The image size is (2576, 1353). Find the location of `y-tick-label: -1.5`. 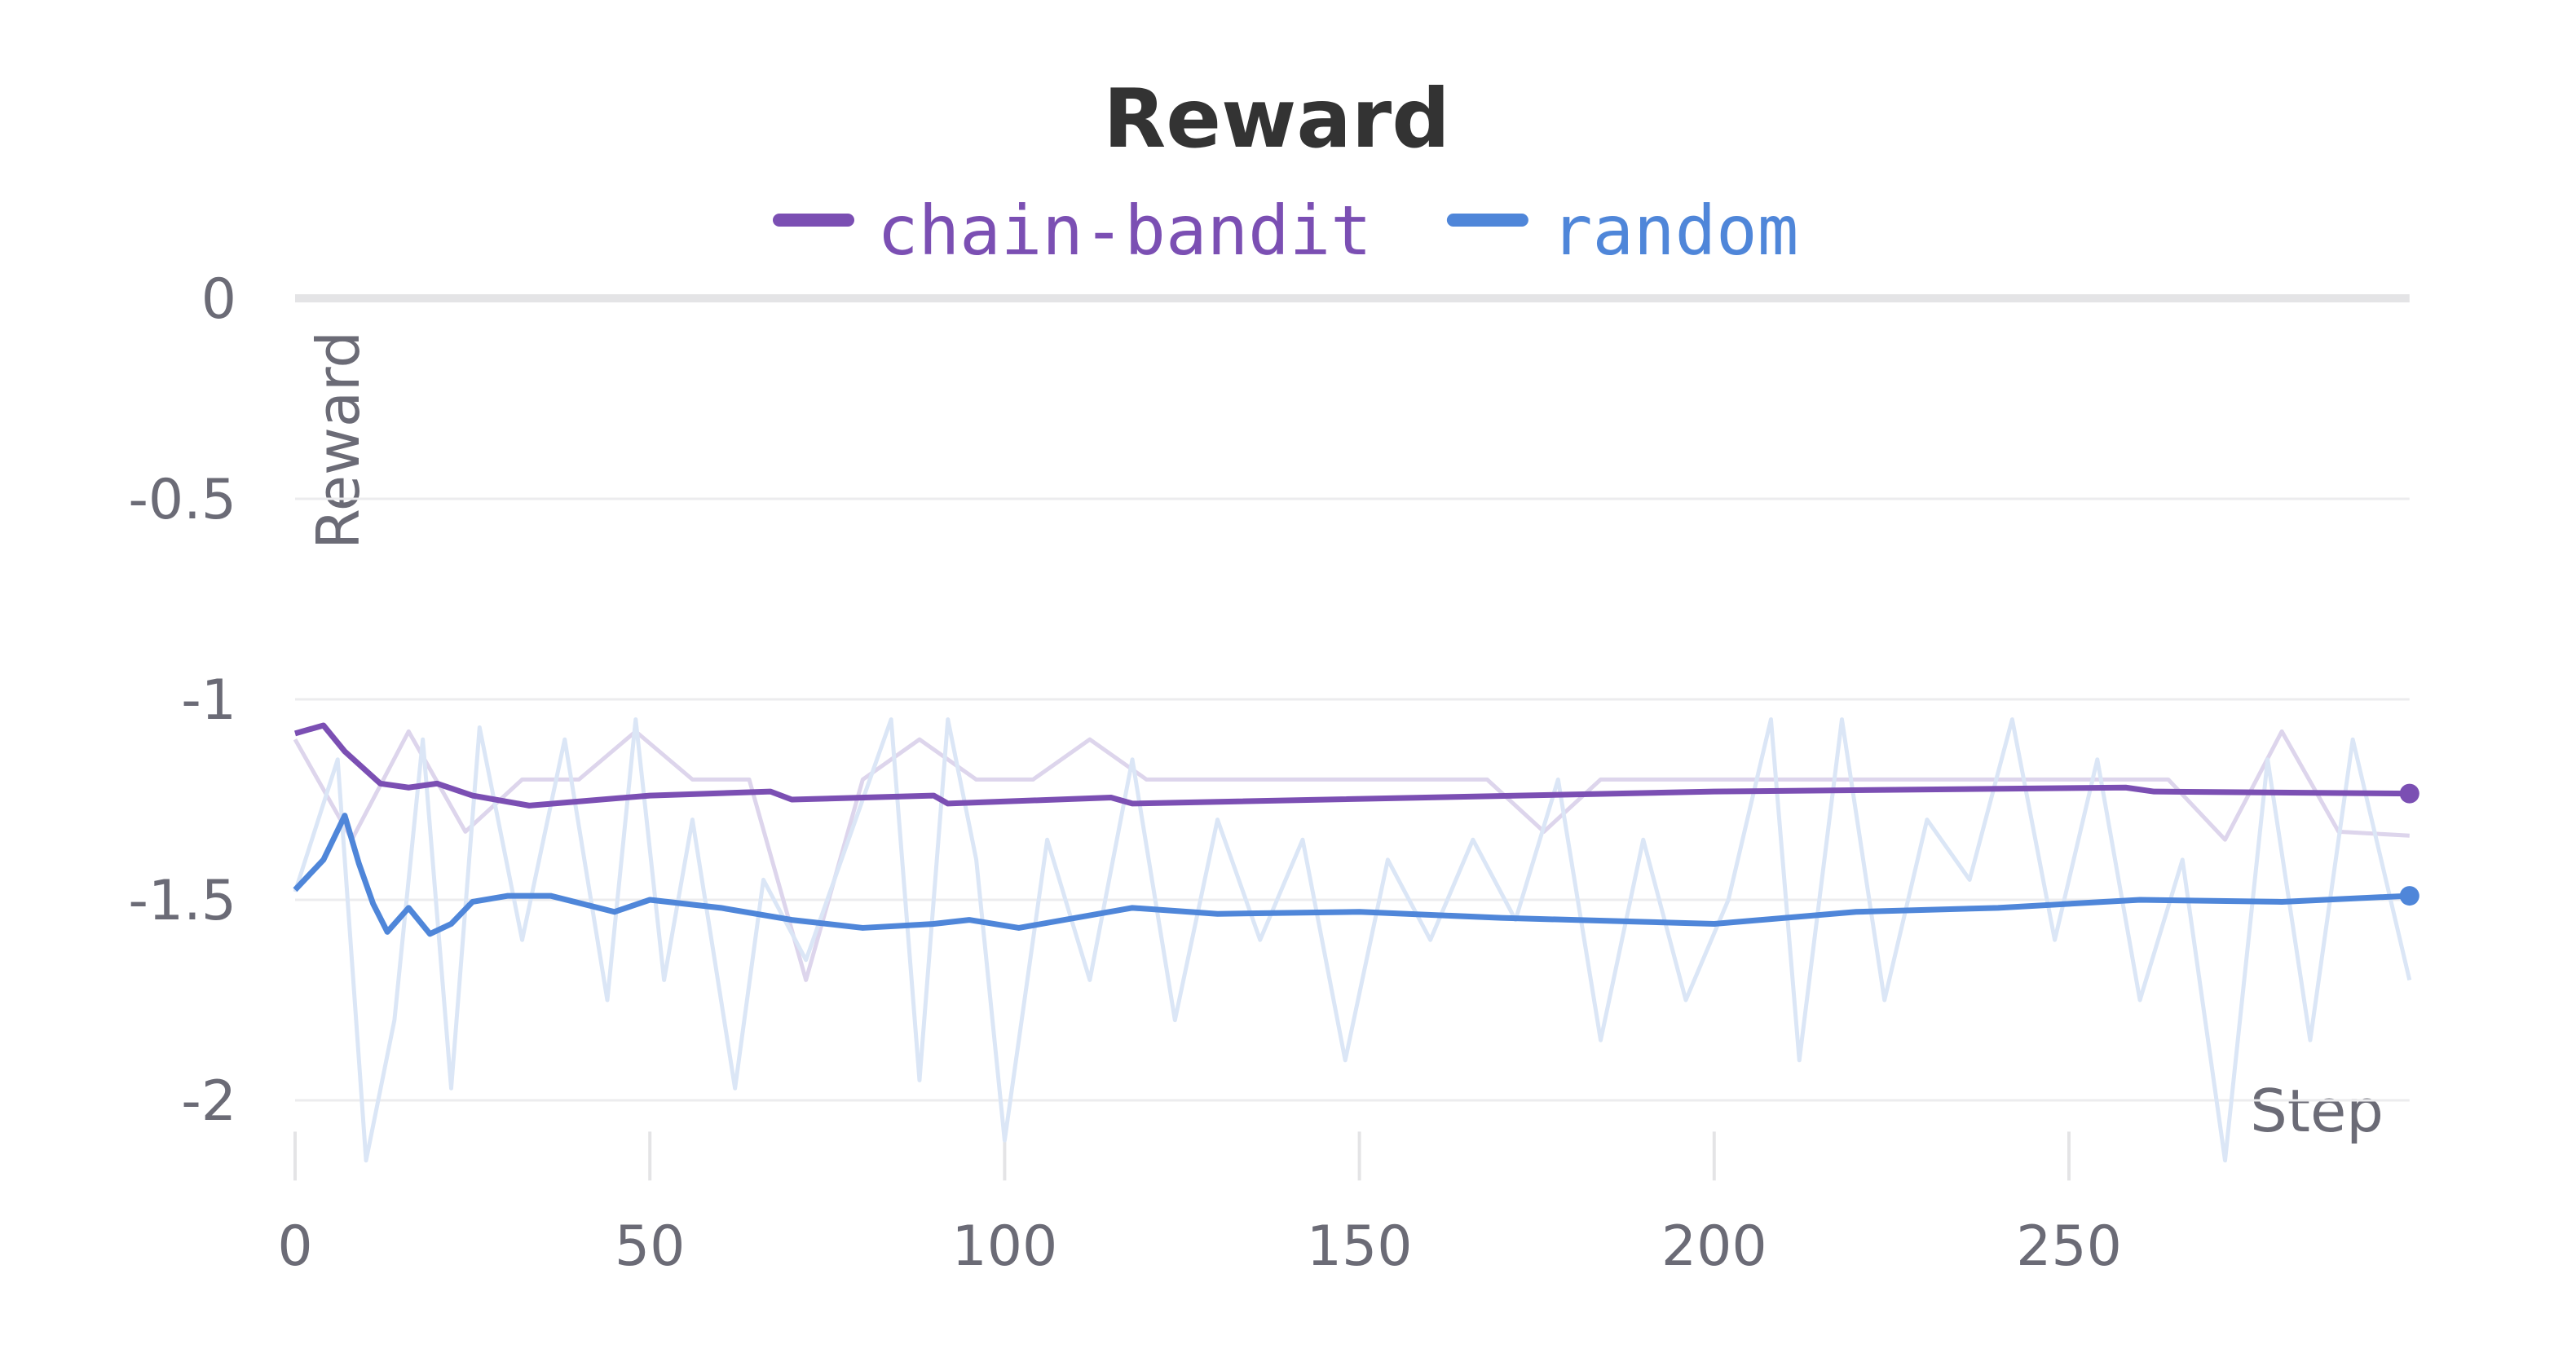

y-tick-label: -1.5 is located at coordinates (182, 901).